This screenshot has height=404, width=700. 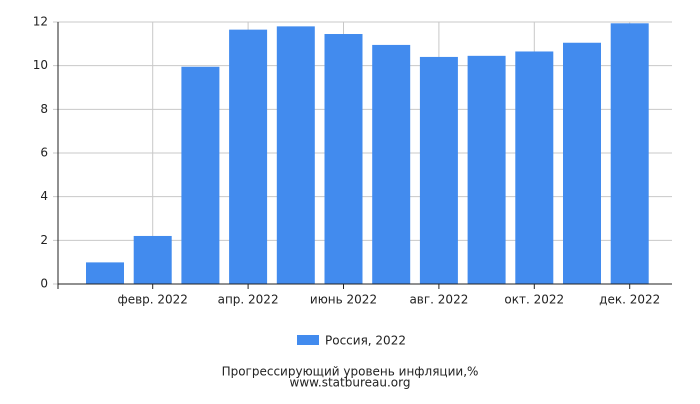 What do you see at coordinates (438, 300) in the screenshot?
I see `x-tick-label: авг. 2022` at bounding box center [438, 300].